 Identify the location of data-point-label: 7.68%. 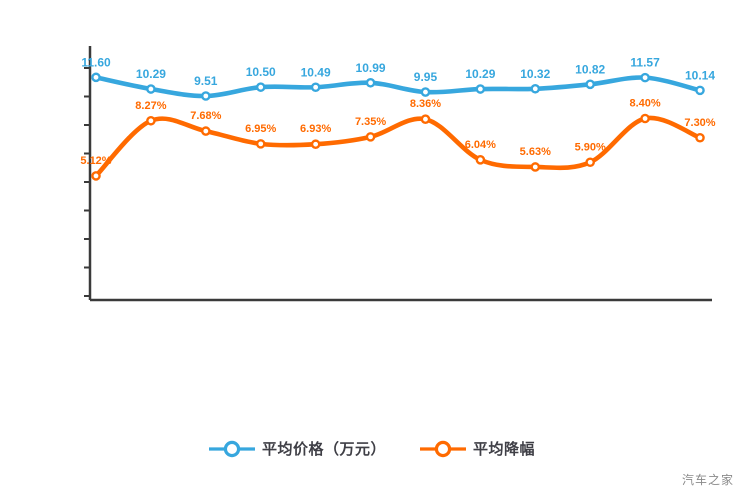
(205, 116).